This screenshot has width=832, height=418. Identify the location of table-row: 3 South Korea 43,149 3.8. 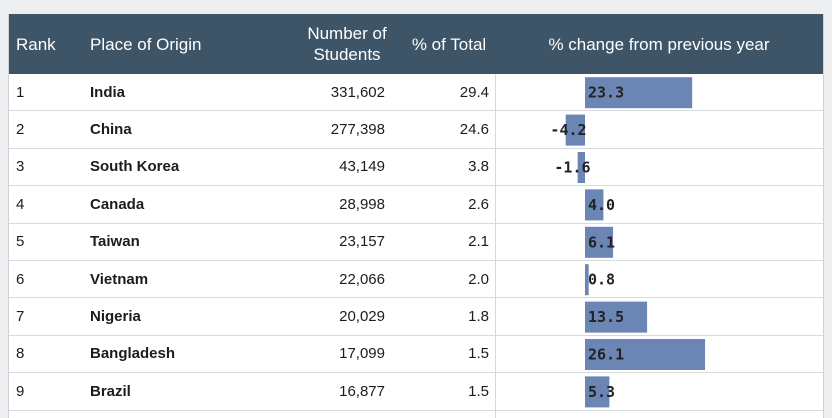
(416, 168).